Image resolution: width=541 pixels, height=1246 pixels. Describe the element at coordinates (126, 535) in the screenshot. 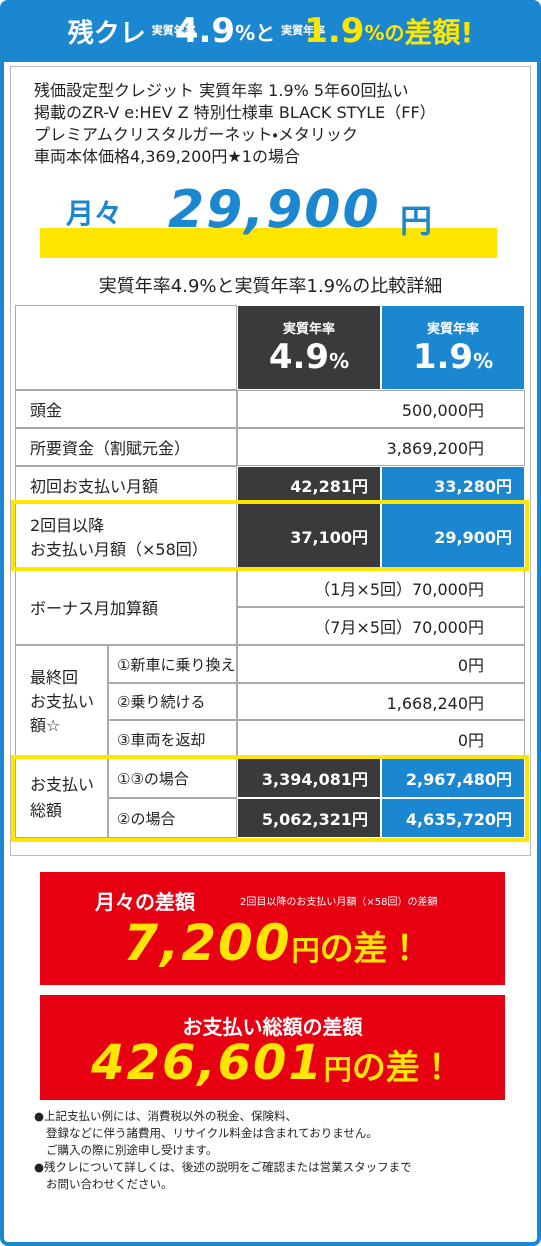

I see `row-label: 2回目以降 お支払い月額（×58回）` at that location.